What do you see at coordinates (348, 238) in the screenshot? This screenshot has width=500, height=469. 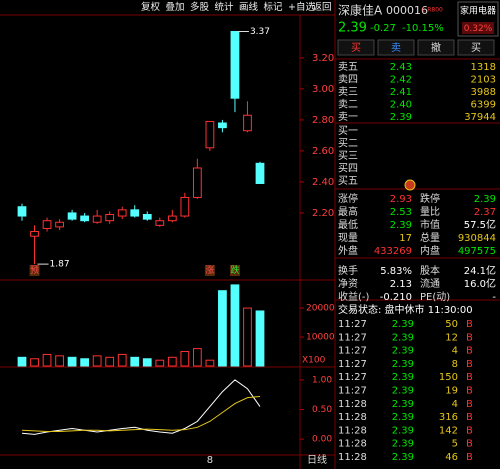 I see `stat-label: 现量` at bounding box center [348, 238].